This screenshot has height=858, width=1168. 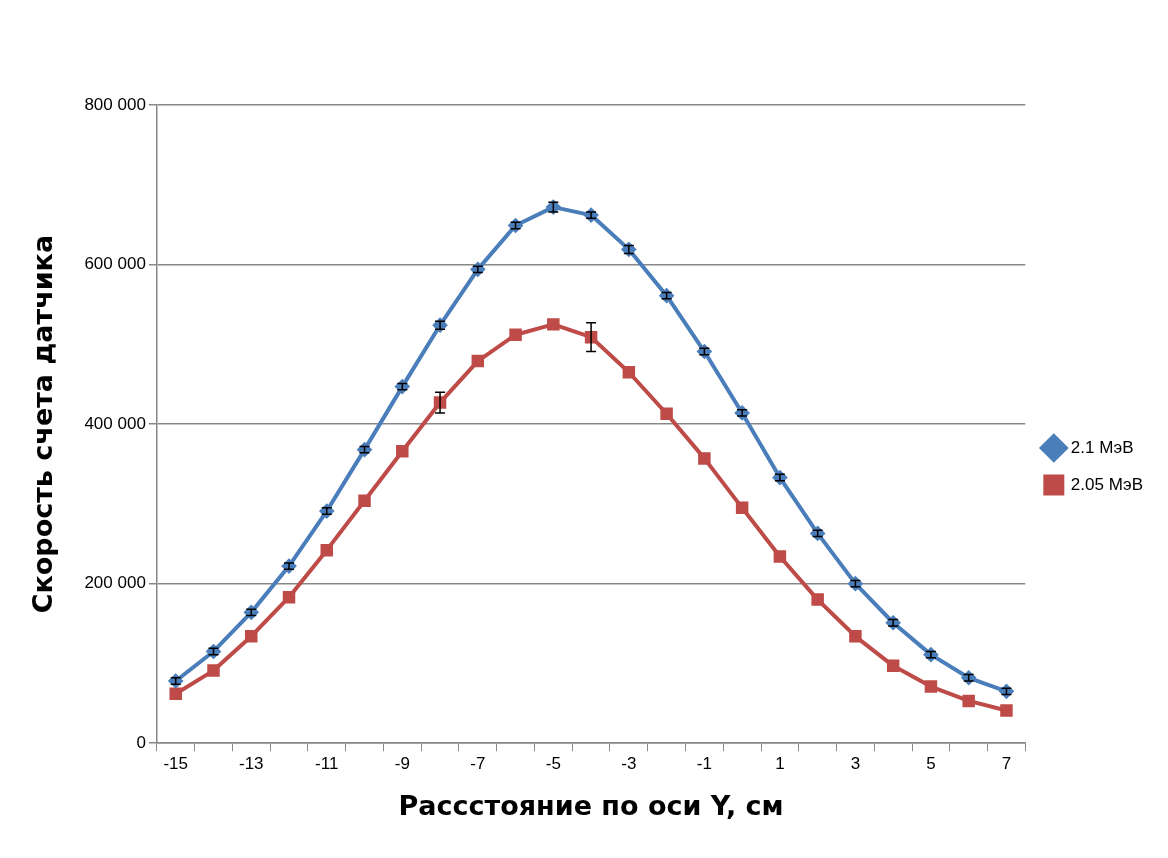 What do you see at coordinates (115, 264) in the screenshot?
I see `y-tick-label: 600 000` at bounding box center [115, 264].